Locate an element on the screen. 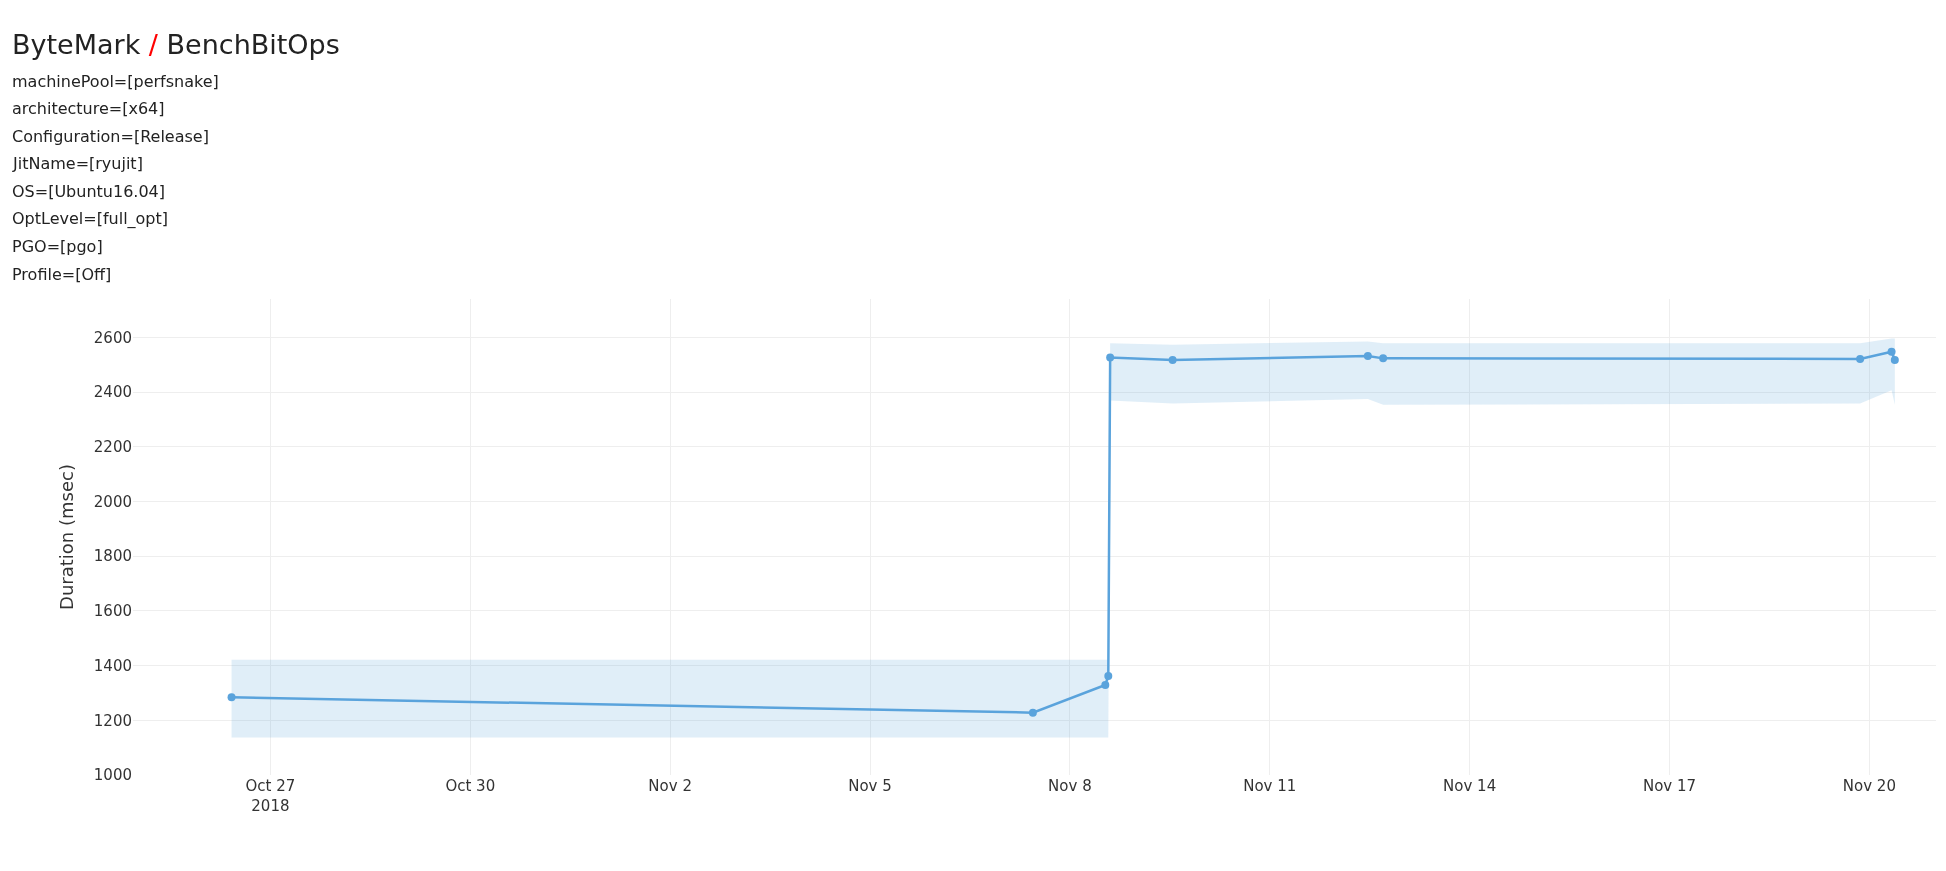 The height and width of the screenshot is (871, 1946). y-tick-label: 2000 is located at coordinates (112, 501).